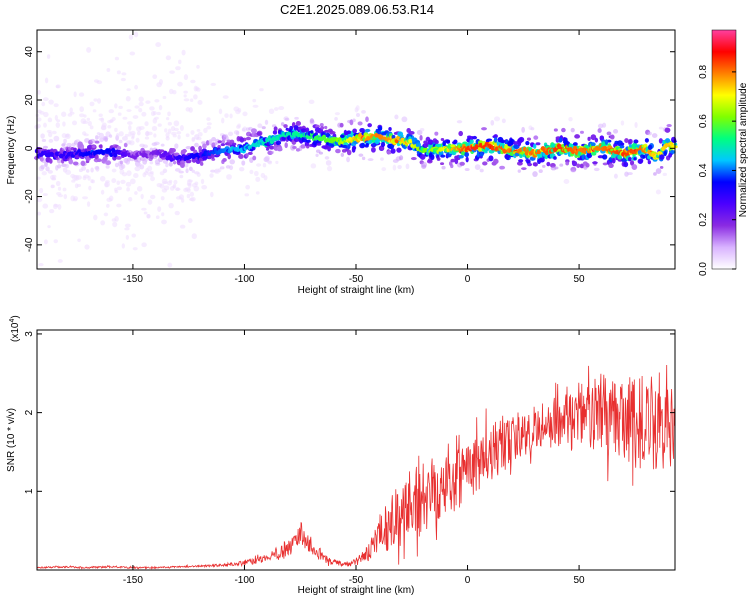 The width and height of the screenshot is (750, 600). I want to click on colorbar-tick-label: 0.4, so click(703, 170).